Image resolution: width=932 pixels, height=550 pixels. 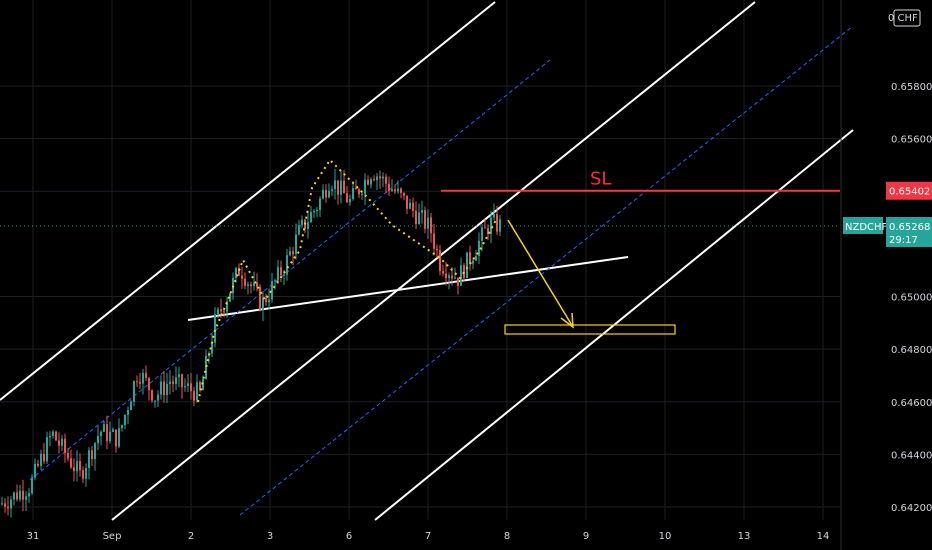 I want to click on last-price-tag-label: 0.65268, so click(x=909, y=227).